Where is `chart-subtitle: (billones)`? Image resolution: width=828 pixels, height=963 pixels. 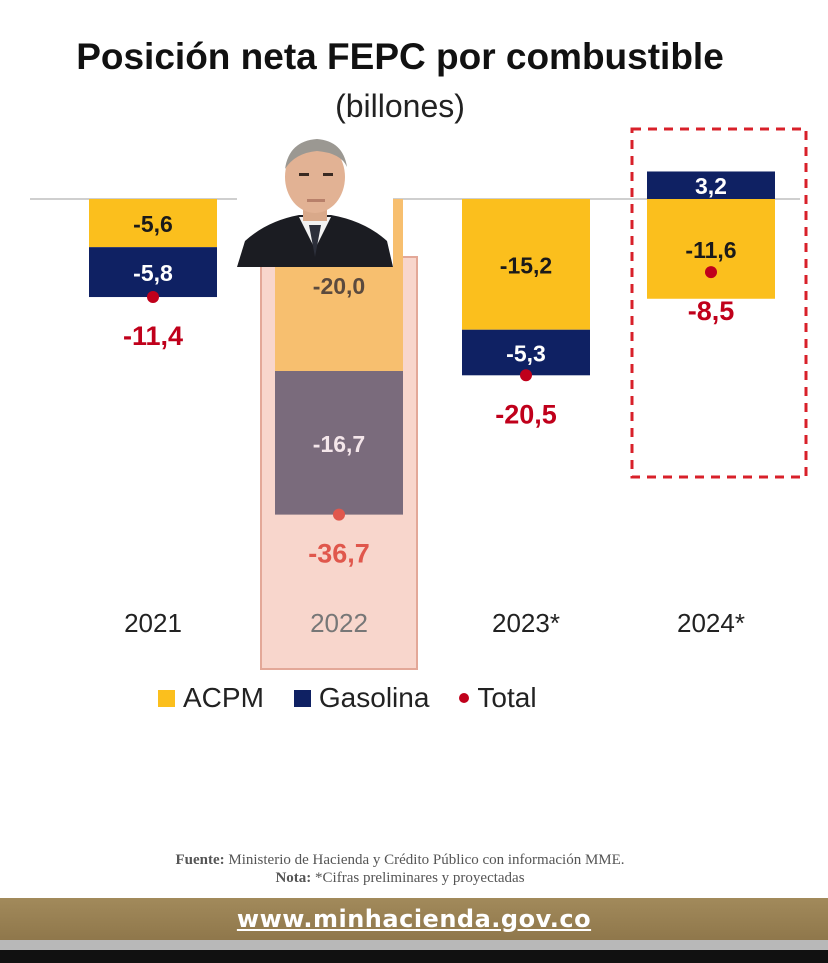
chart-subtitle: (billones) is located at coordinates (400, 106).